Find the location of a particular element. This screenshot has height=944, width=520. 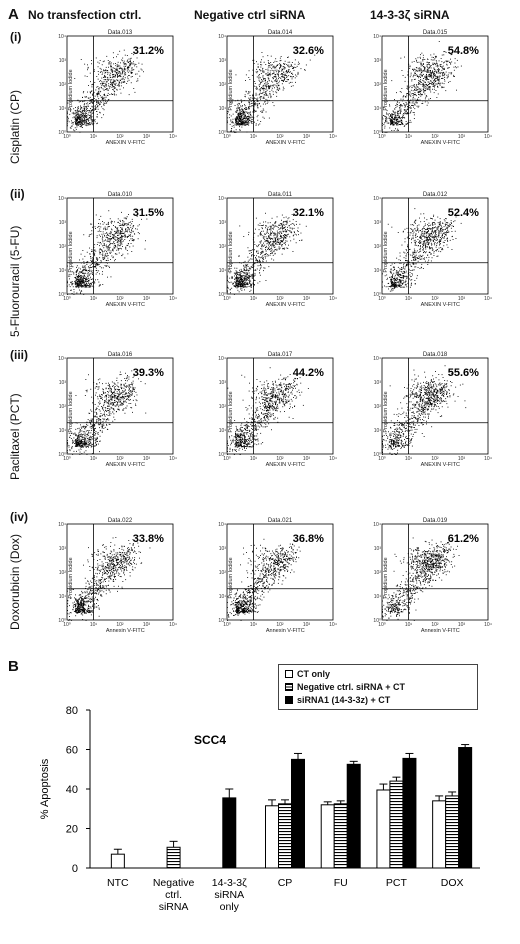

flow-plot-title: Data.021 is located at coordinates (280, 521).